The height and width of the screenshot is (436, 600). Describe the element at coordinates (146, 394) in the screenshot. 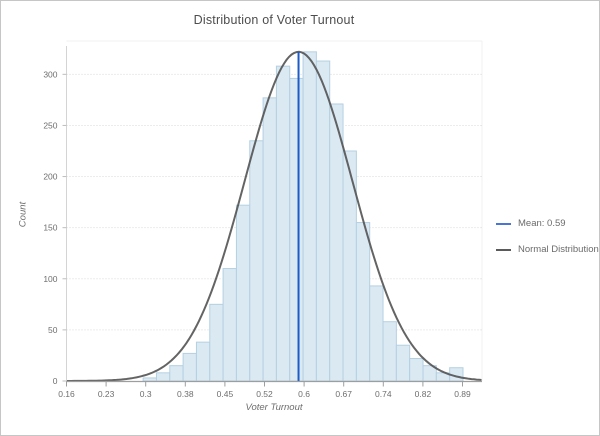

I see `x-tick-label-0.3: 0.3` at that location.